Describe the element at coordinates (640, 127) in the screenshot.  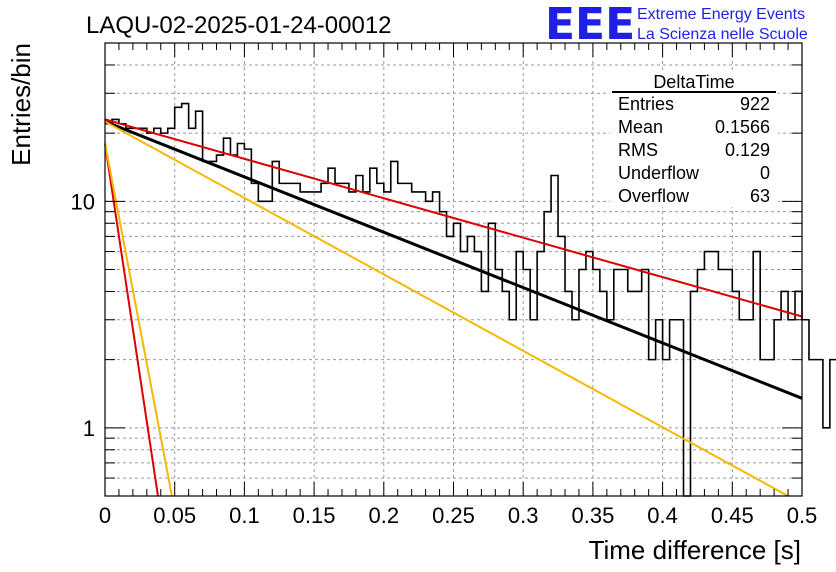
I see `stats-label: Mean` at that location.